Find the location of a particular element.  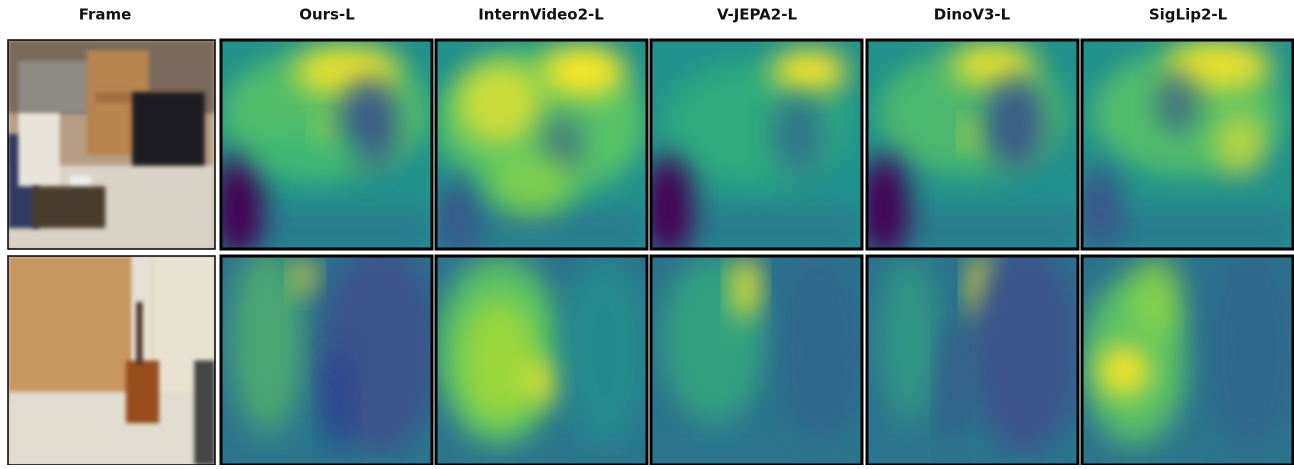

column-header: Frame is located at coordinates (105, 15).